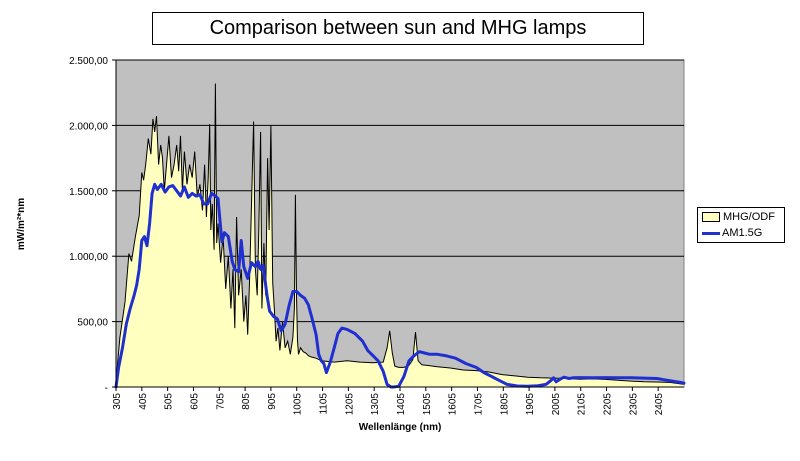 This screenshot has width=800, height=461. What do you see at coordinates (88, 126) in the screenshot?
I see `y-tick-label: 2.000,00` at bounding box center [88, 126].